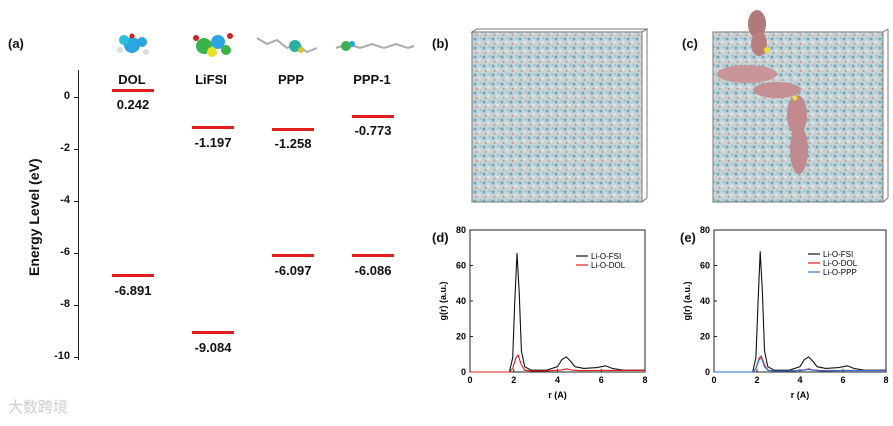 The image size is (893, 426). What do you see at coordinates (440, 237) in the screenshot?
I see `panel-label-d: (d)` at bounding box center [440, 237].